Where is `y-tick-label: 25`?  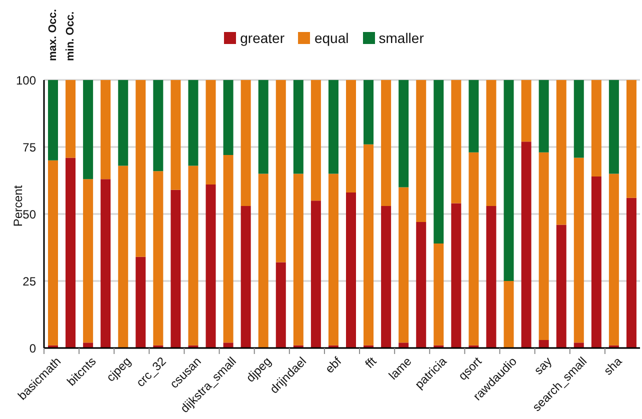
y-tick-label: 25 is located at coordinates (29, 281).